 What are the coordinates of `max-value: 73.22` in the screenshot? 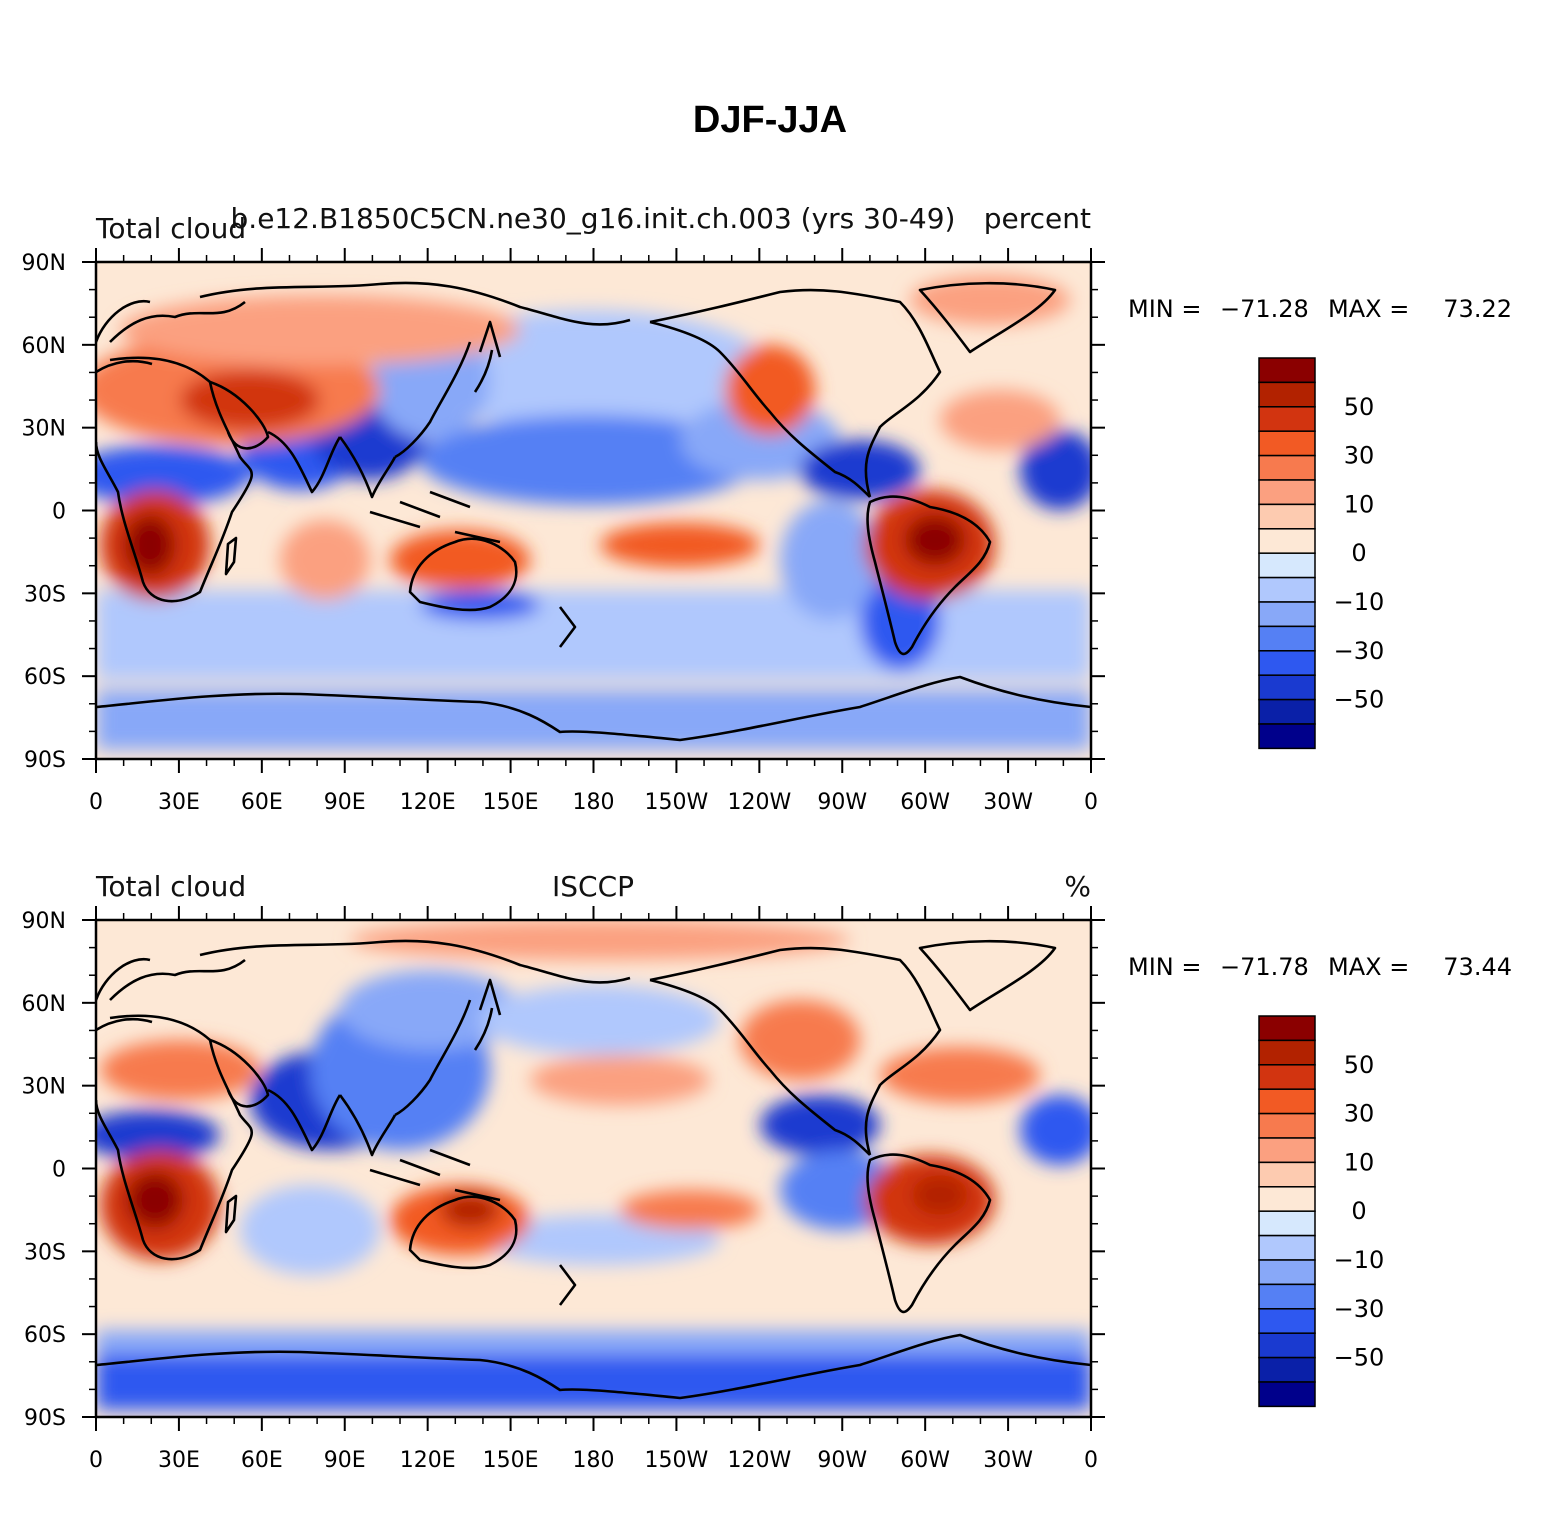 It's located at (1477, 309).